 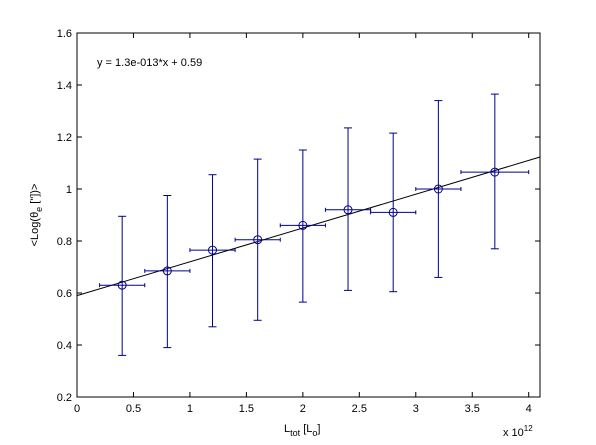 I want to click on x-tick-label: 2.5, so click(x=359, y=409).